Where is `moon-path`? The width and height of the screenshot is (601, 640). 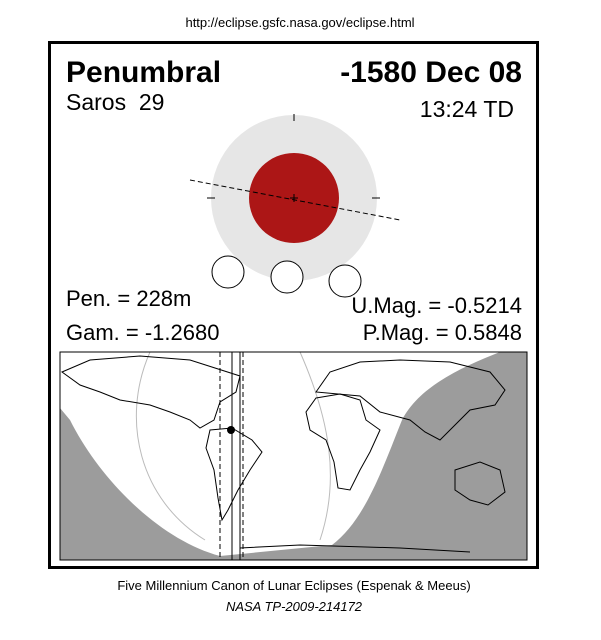
moon-path is located at coordinates (295, 200).